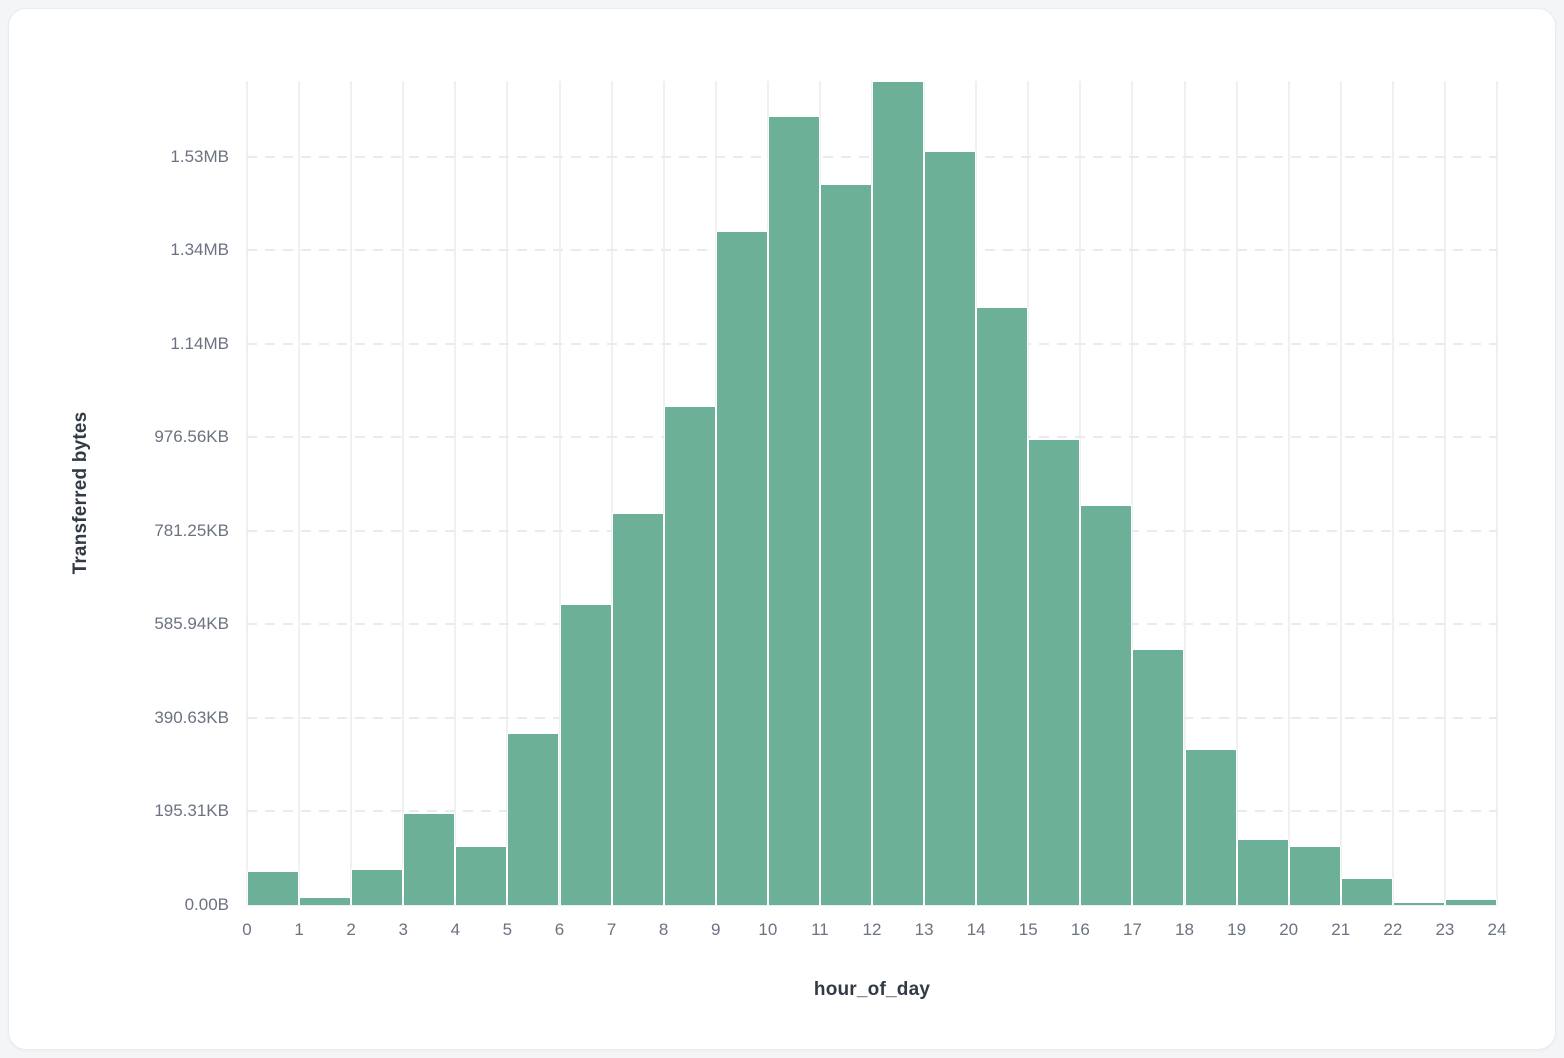  I want to click on x-tick-label: 23, so click(1445, 929).